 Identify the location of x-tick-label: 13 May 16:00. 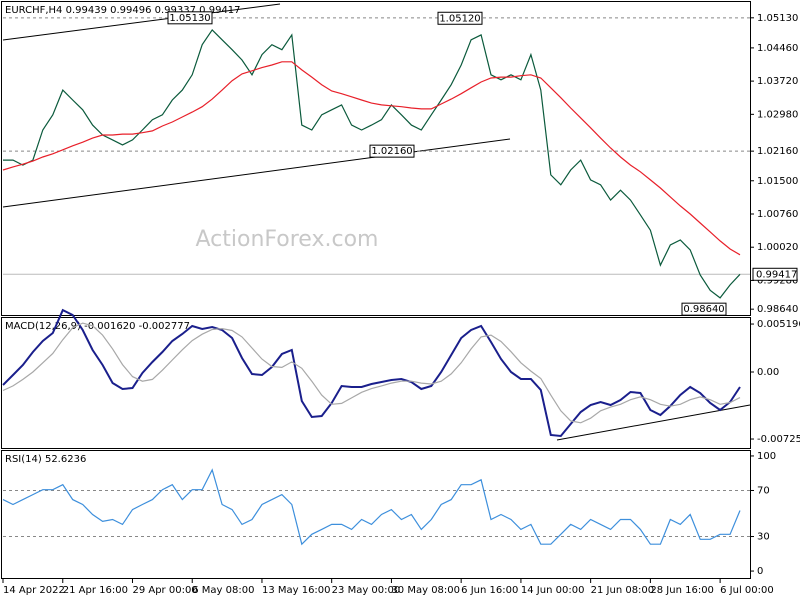
(296, 590).